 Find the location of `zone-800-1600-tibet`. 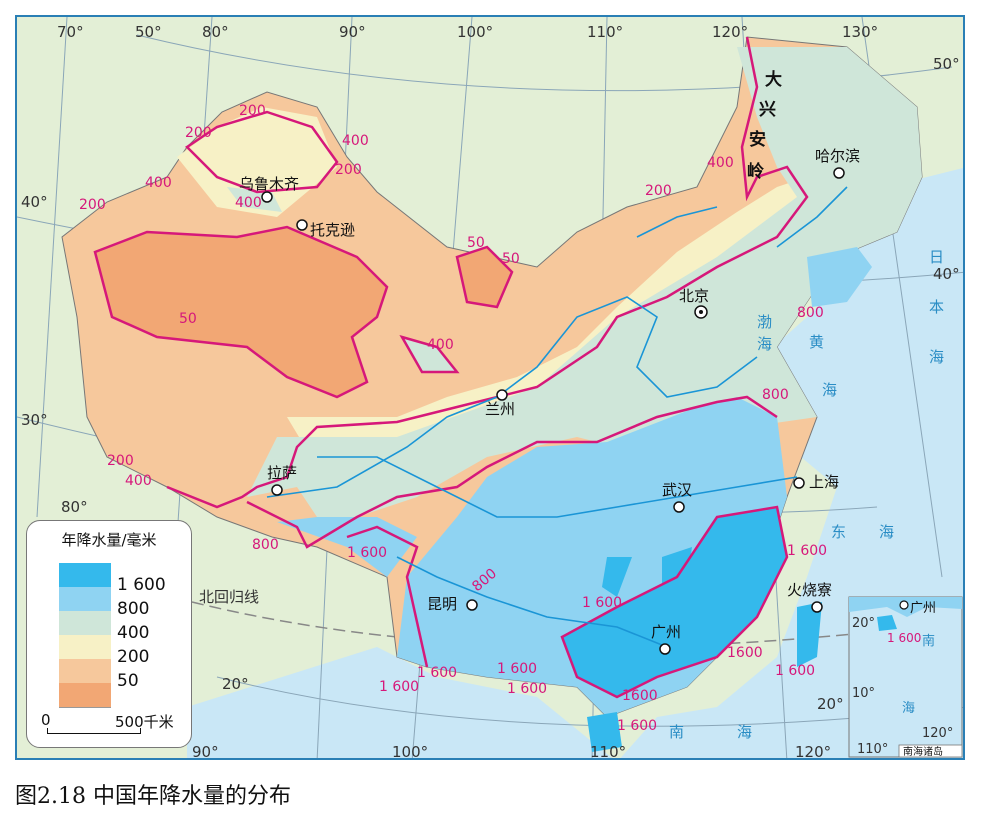

zone-800-1600-tibet is located at coordinates (347, 547).